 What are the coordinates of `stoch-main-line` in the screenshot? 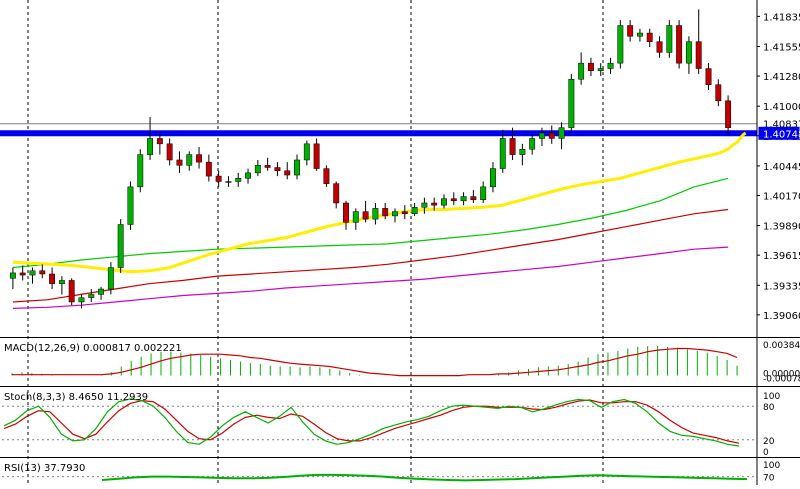 It's located at (371, 422).